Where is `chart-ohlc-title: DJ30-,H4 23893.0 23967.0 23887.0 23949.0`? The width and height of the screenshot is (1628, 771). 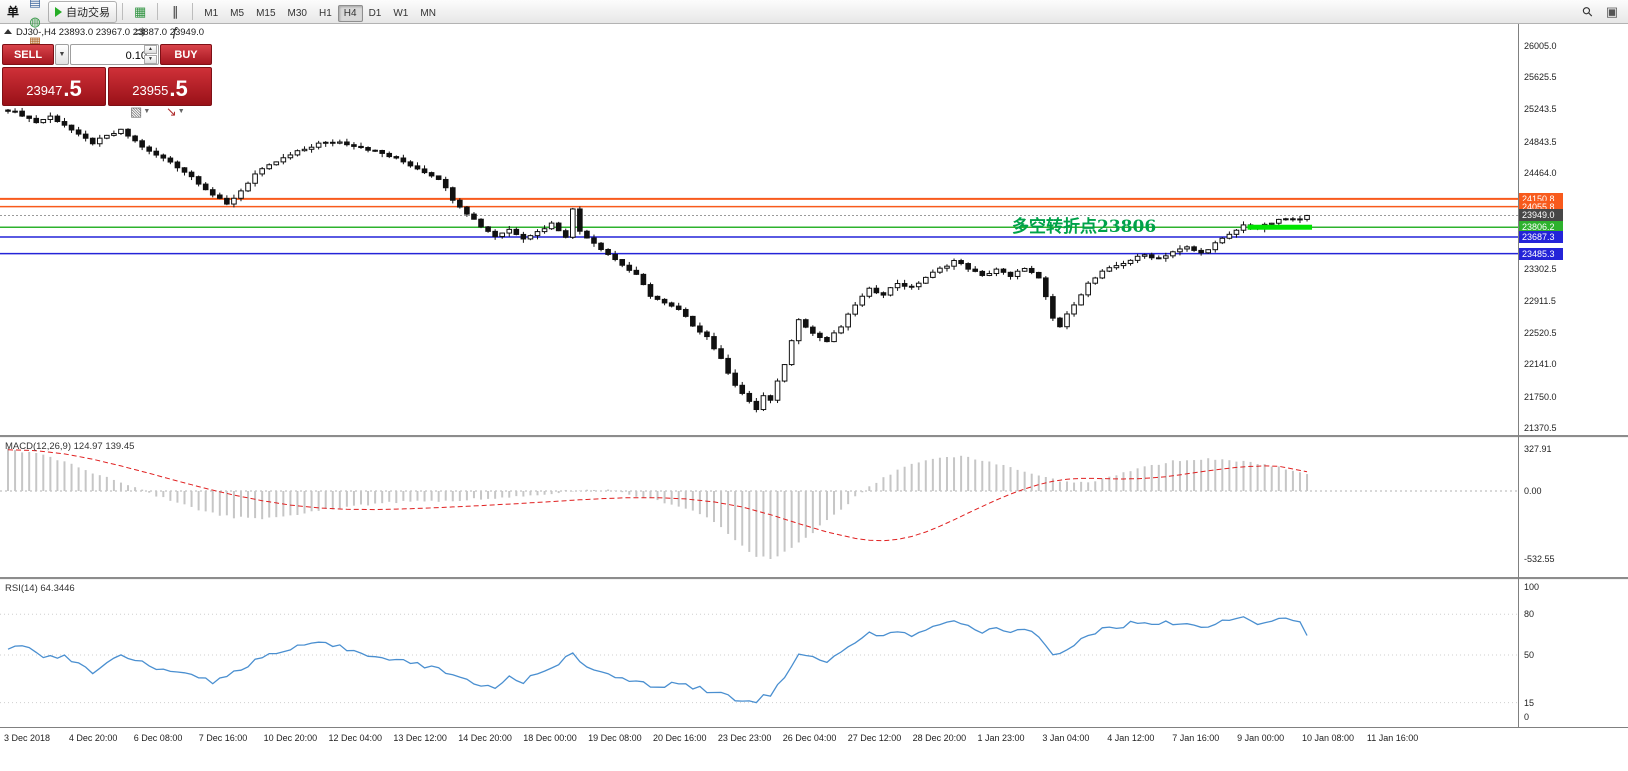
chart-ohlc-title: DJ30-,H4 23893.0 23967.0 23887.0 23949.0 is located at coordinates (110, 32).